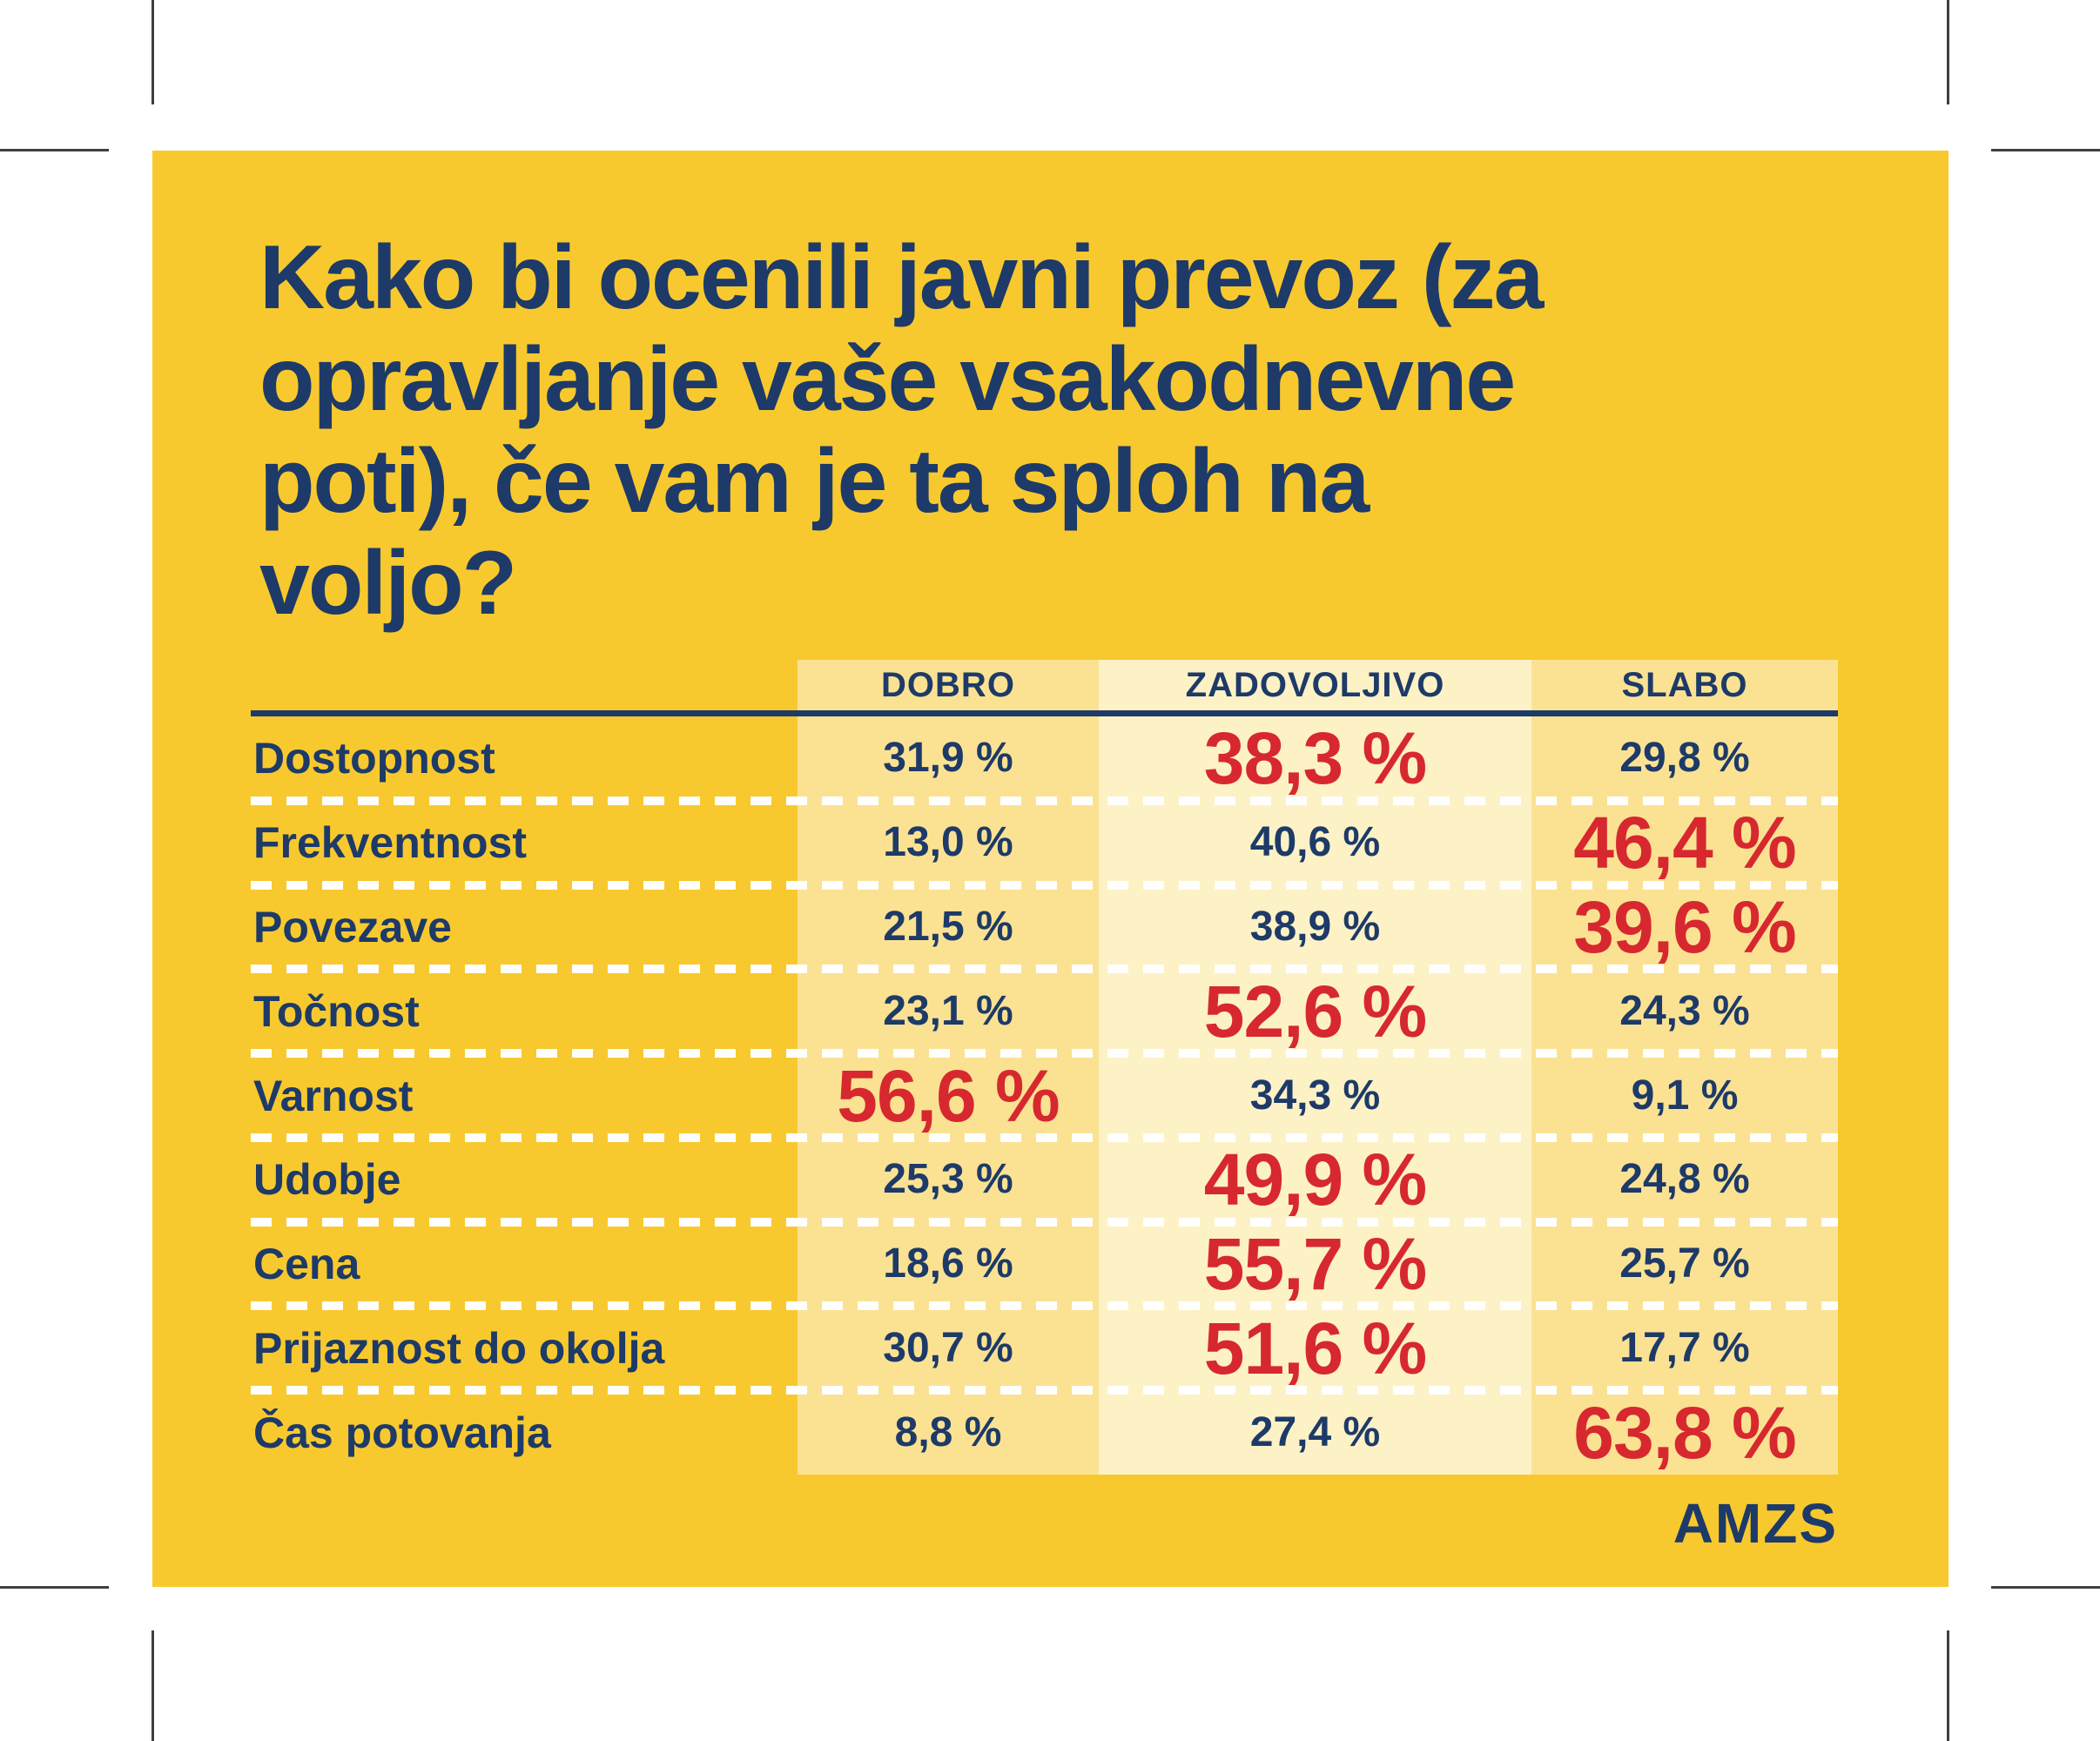 This screenshot has height=1741, width=2100. Describe the element at coordinates (334, 1095) in the screenshot. I see `row-label: Varnost` at that location.